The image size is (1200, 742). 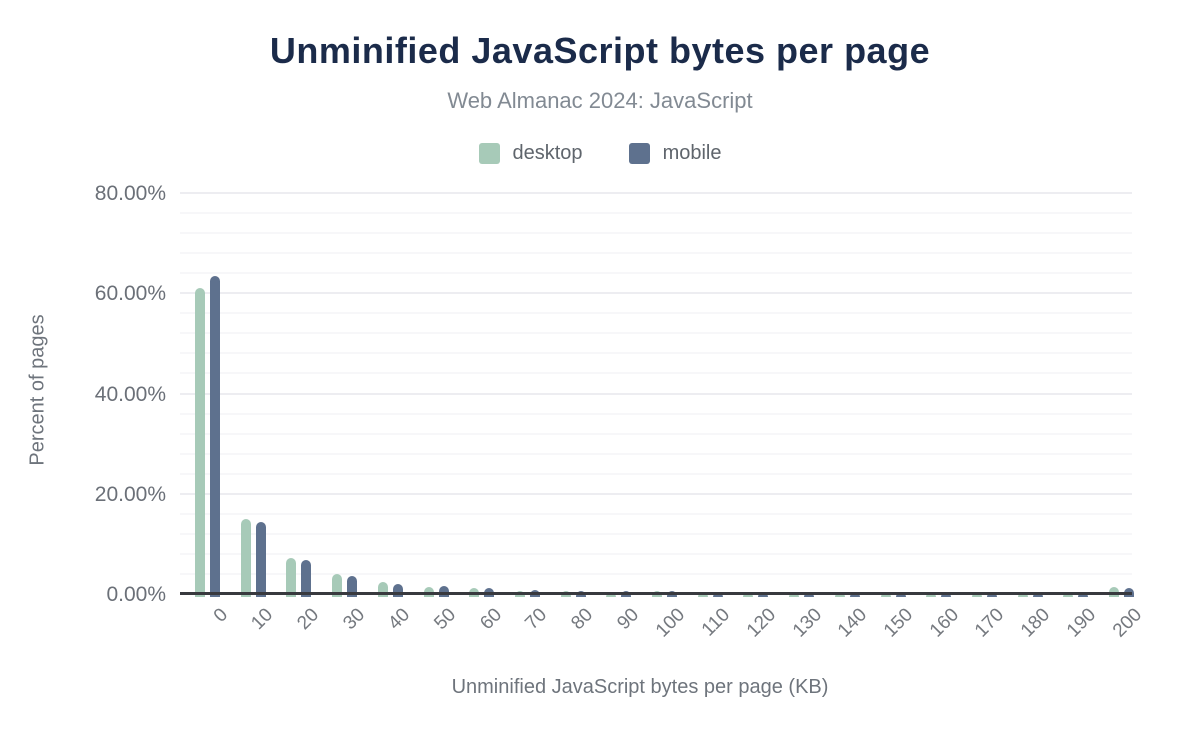 I want to click on x-tick-label-20: 20, so click(x=308, y=619).